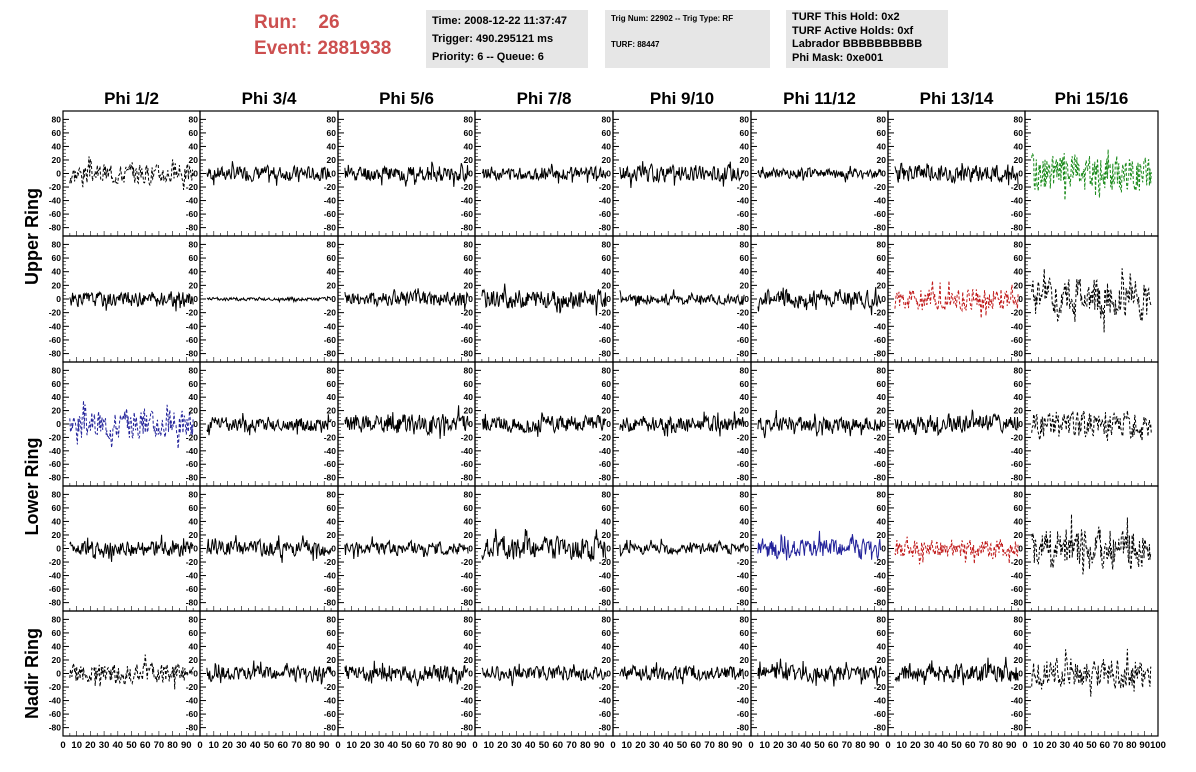  What do you see at coordinates (1091, 745) in the screenshot?
I see `x-tick-label: 50` at bounding box center [1091, 745].